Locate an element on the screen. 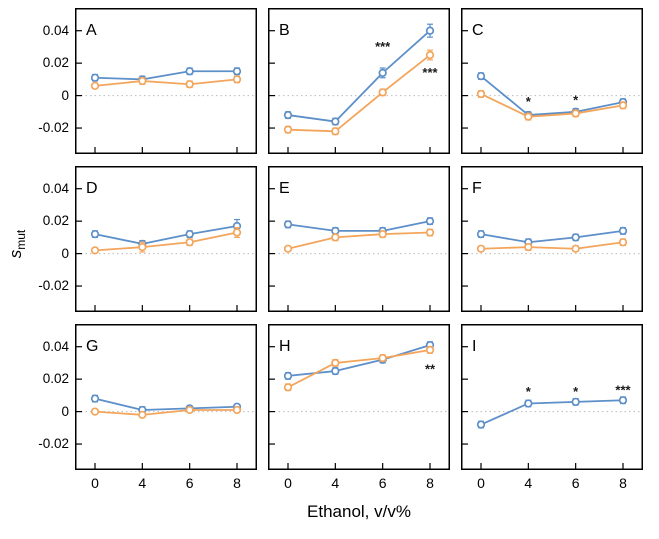 Image resolution: width=659 pixels, height=539 pixels. panel-letter: I is located at coordinates (474, 346).